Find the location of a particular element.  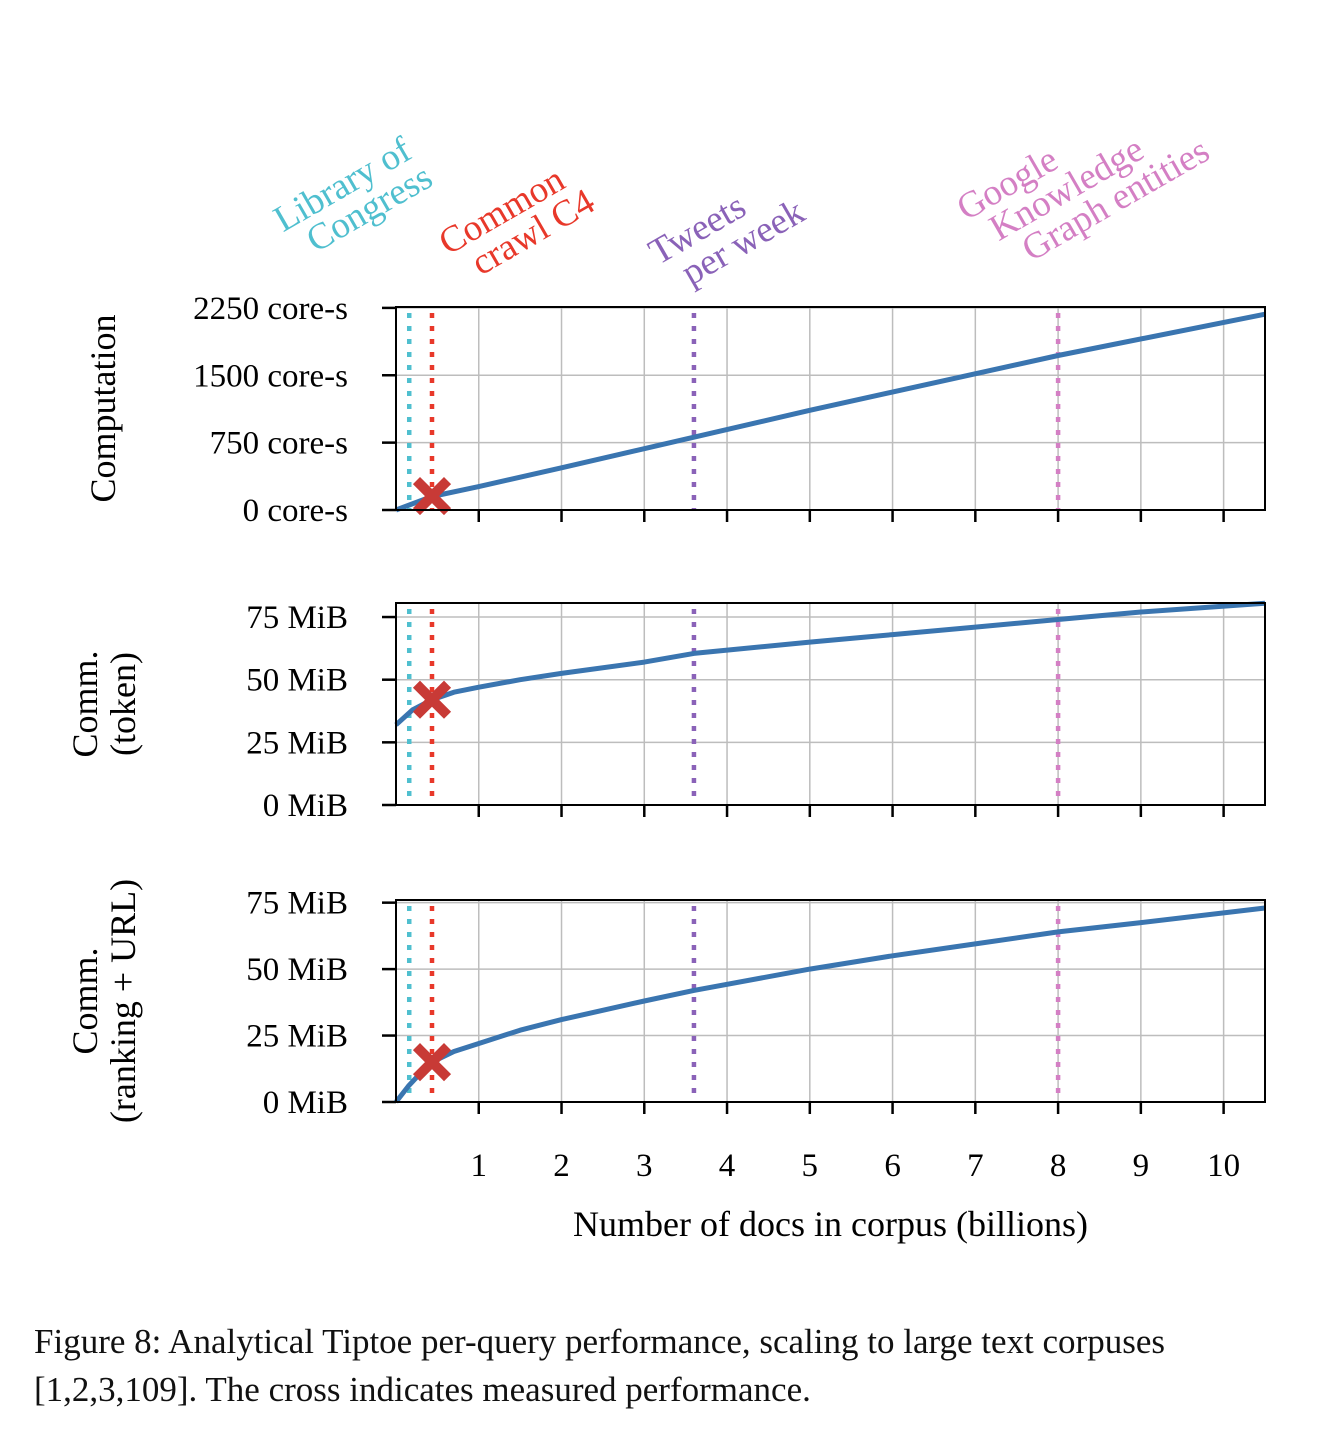

y-axis-label: Computation is located at coordinates (103, 409).